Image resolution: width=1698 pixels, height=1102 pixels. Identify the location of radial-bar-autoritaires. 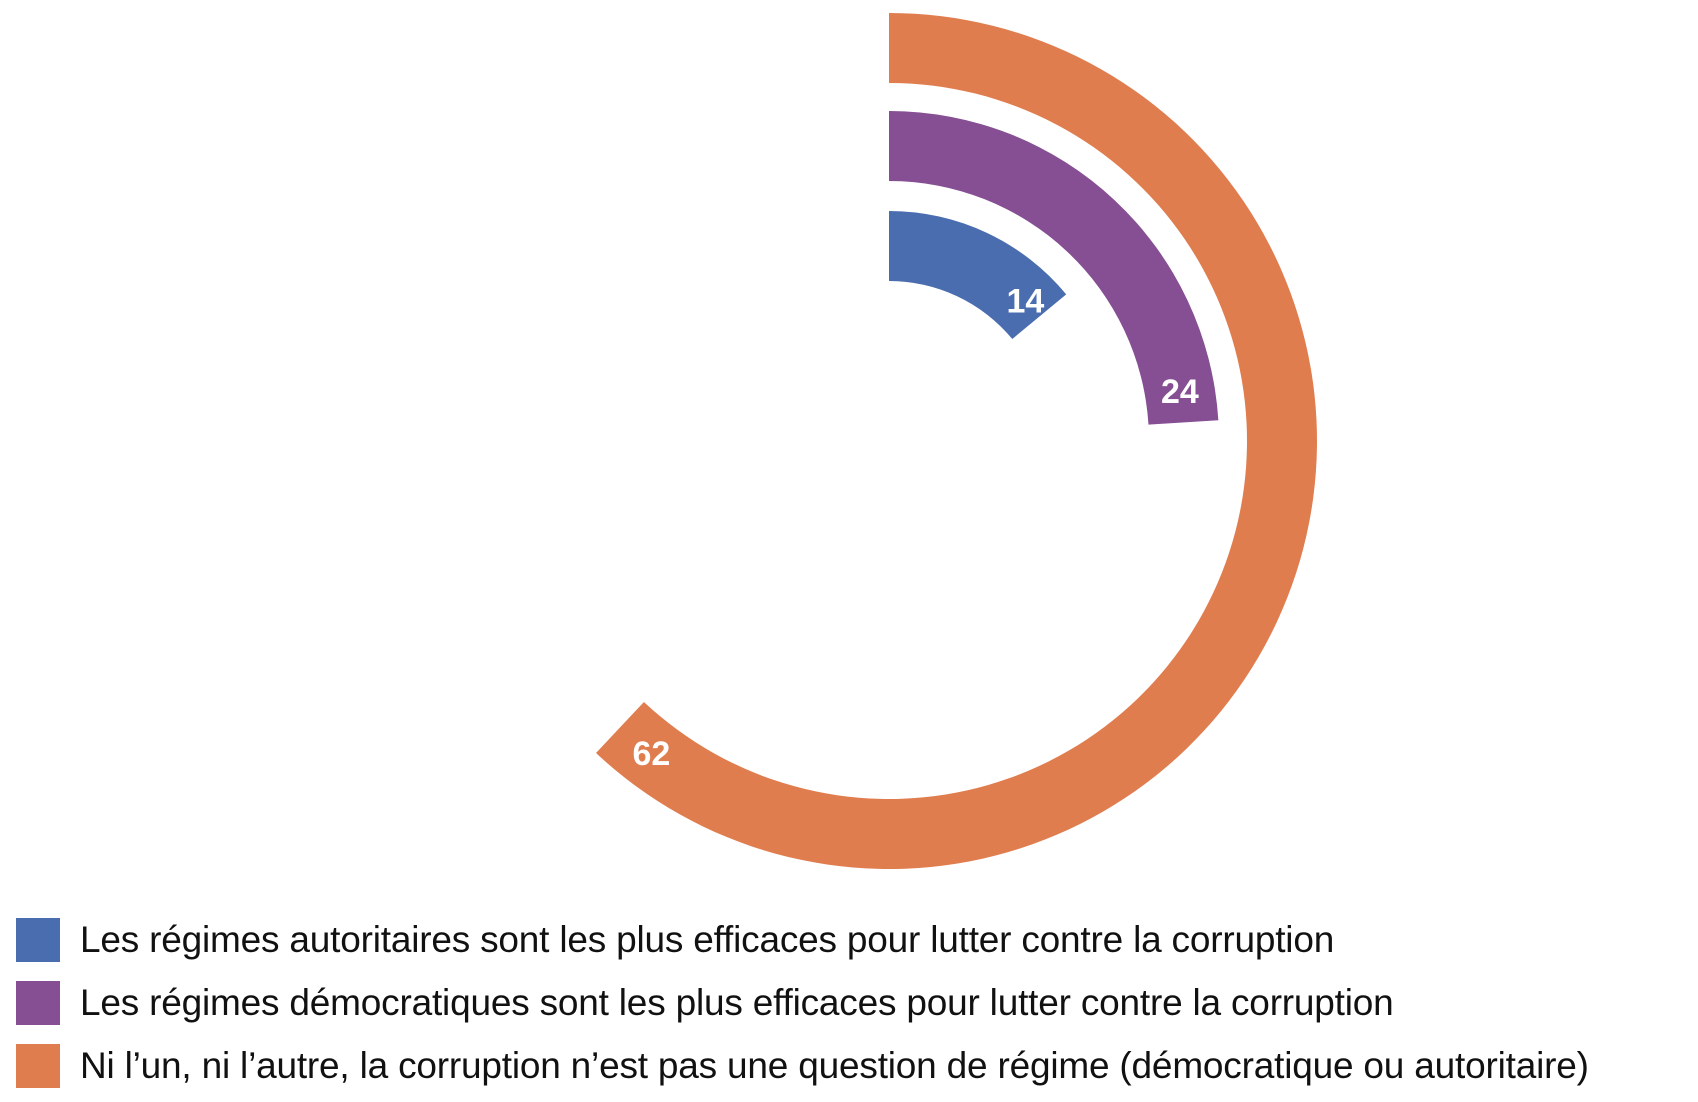
(978, 275).